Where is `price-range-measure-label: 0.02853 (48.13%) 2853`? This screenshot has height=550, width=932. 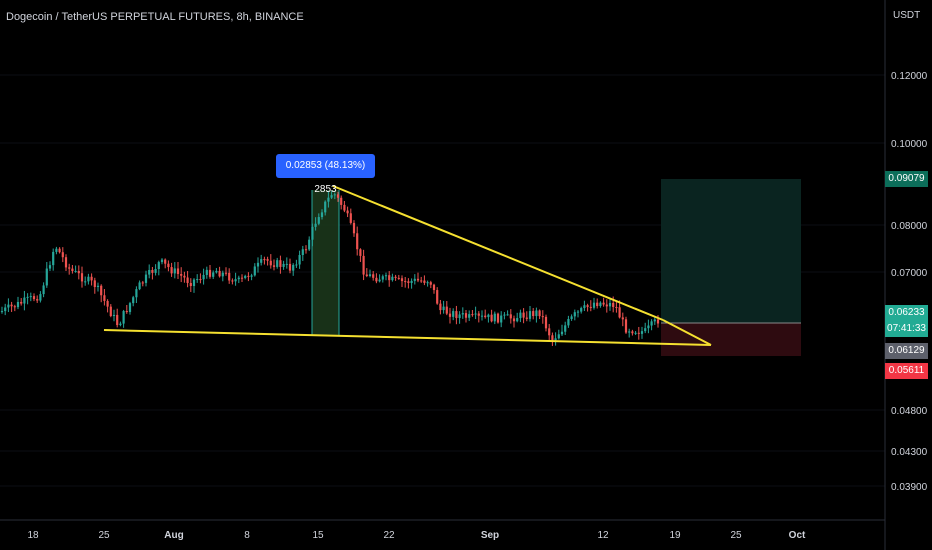 price-range-measure-label: 0.02853 (48.13%) 2853 is located at coordinates (325, 174).